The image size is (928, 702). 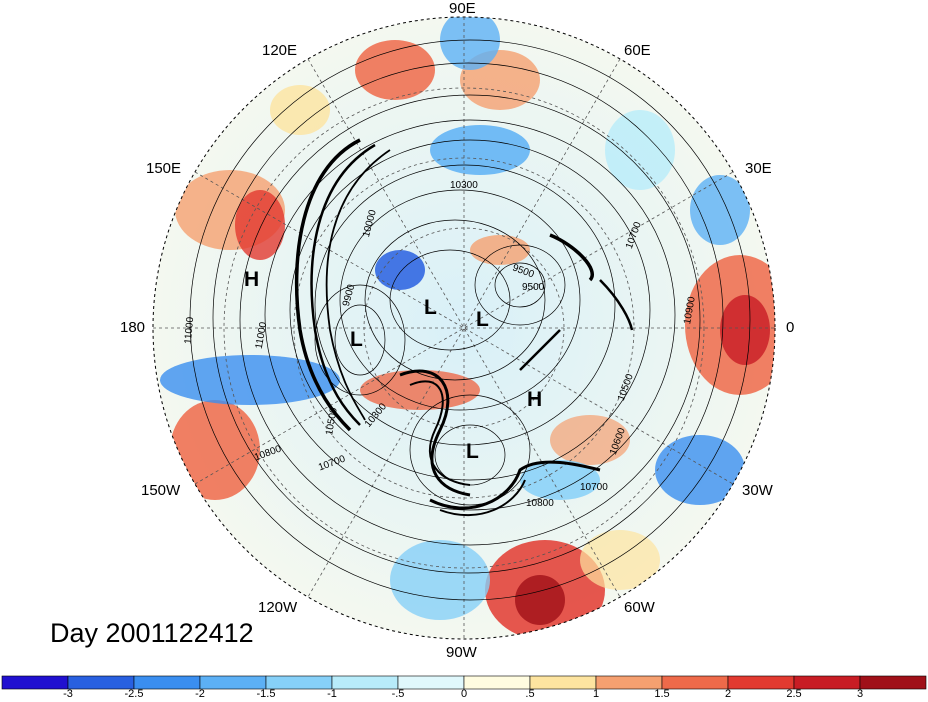 What do you see at coordinates (133, 327) in the screenshot?
I see `lon-label-180: 180` at bounding box center [133, 327].